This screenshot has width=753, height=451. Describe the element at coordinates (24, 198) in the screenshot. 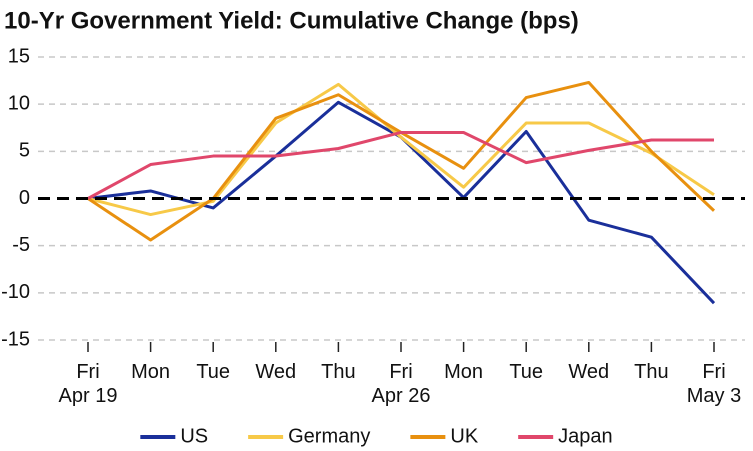

I see `y-tick-label: 0` at that location.